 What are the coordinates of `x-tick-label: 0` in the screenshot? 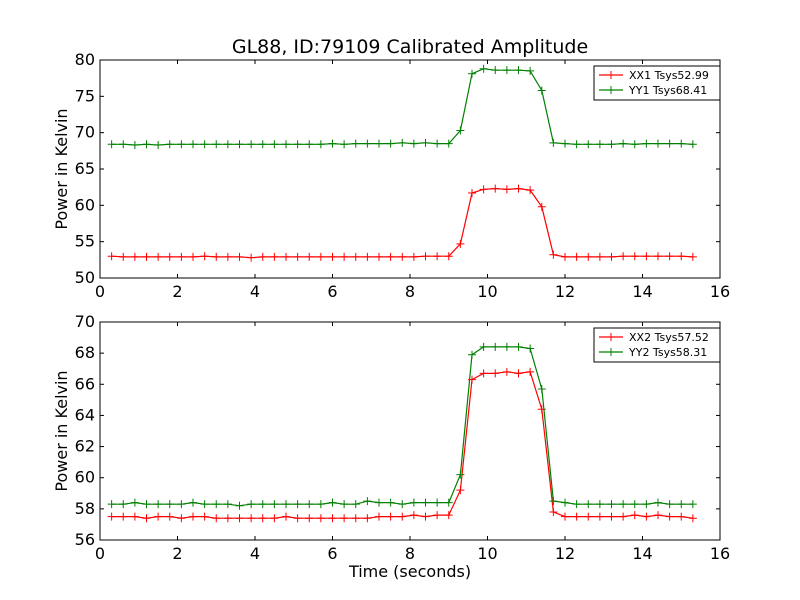 It's located at (100, 291).